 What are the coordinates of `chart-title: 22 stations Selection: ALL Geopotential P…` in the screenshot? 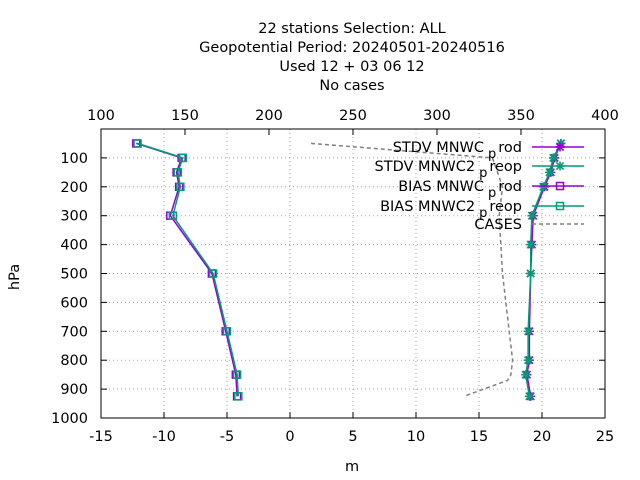 It's located at (352, 57).